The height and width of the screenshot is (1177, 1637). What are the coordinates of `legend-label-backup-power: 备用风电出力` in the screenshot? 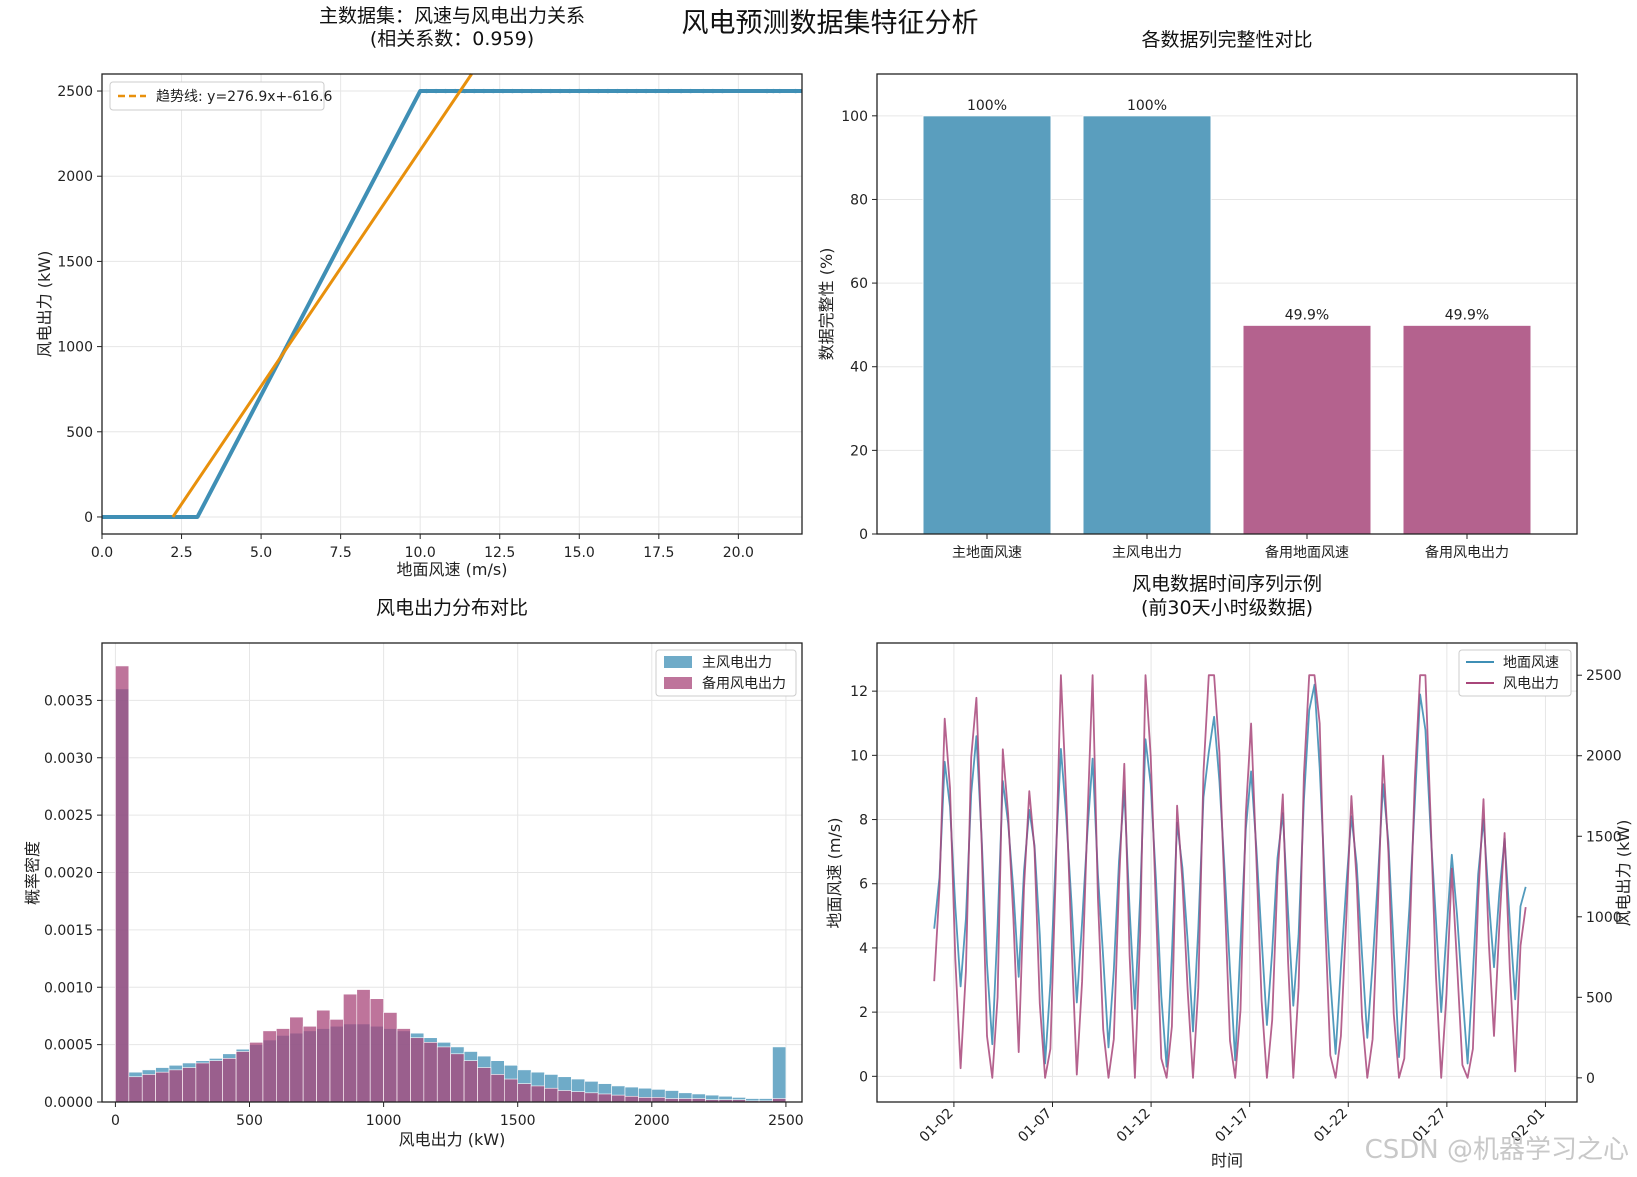 It's located at (744, 683).